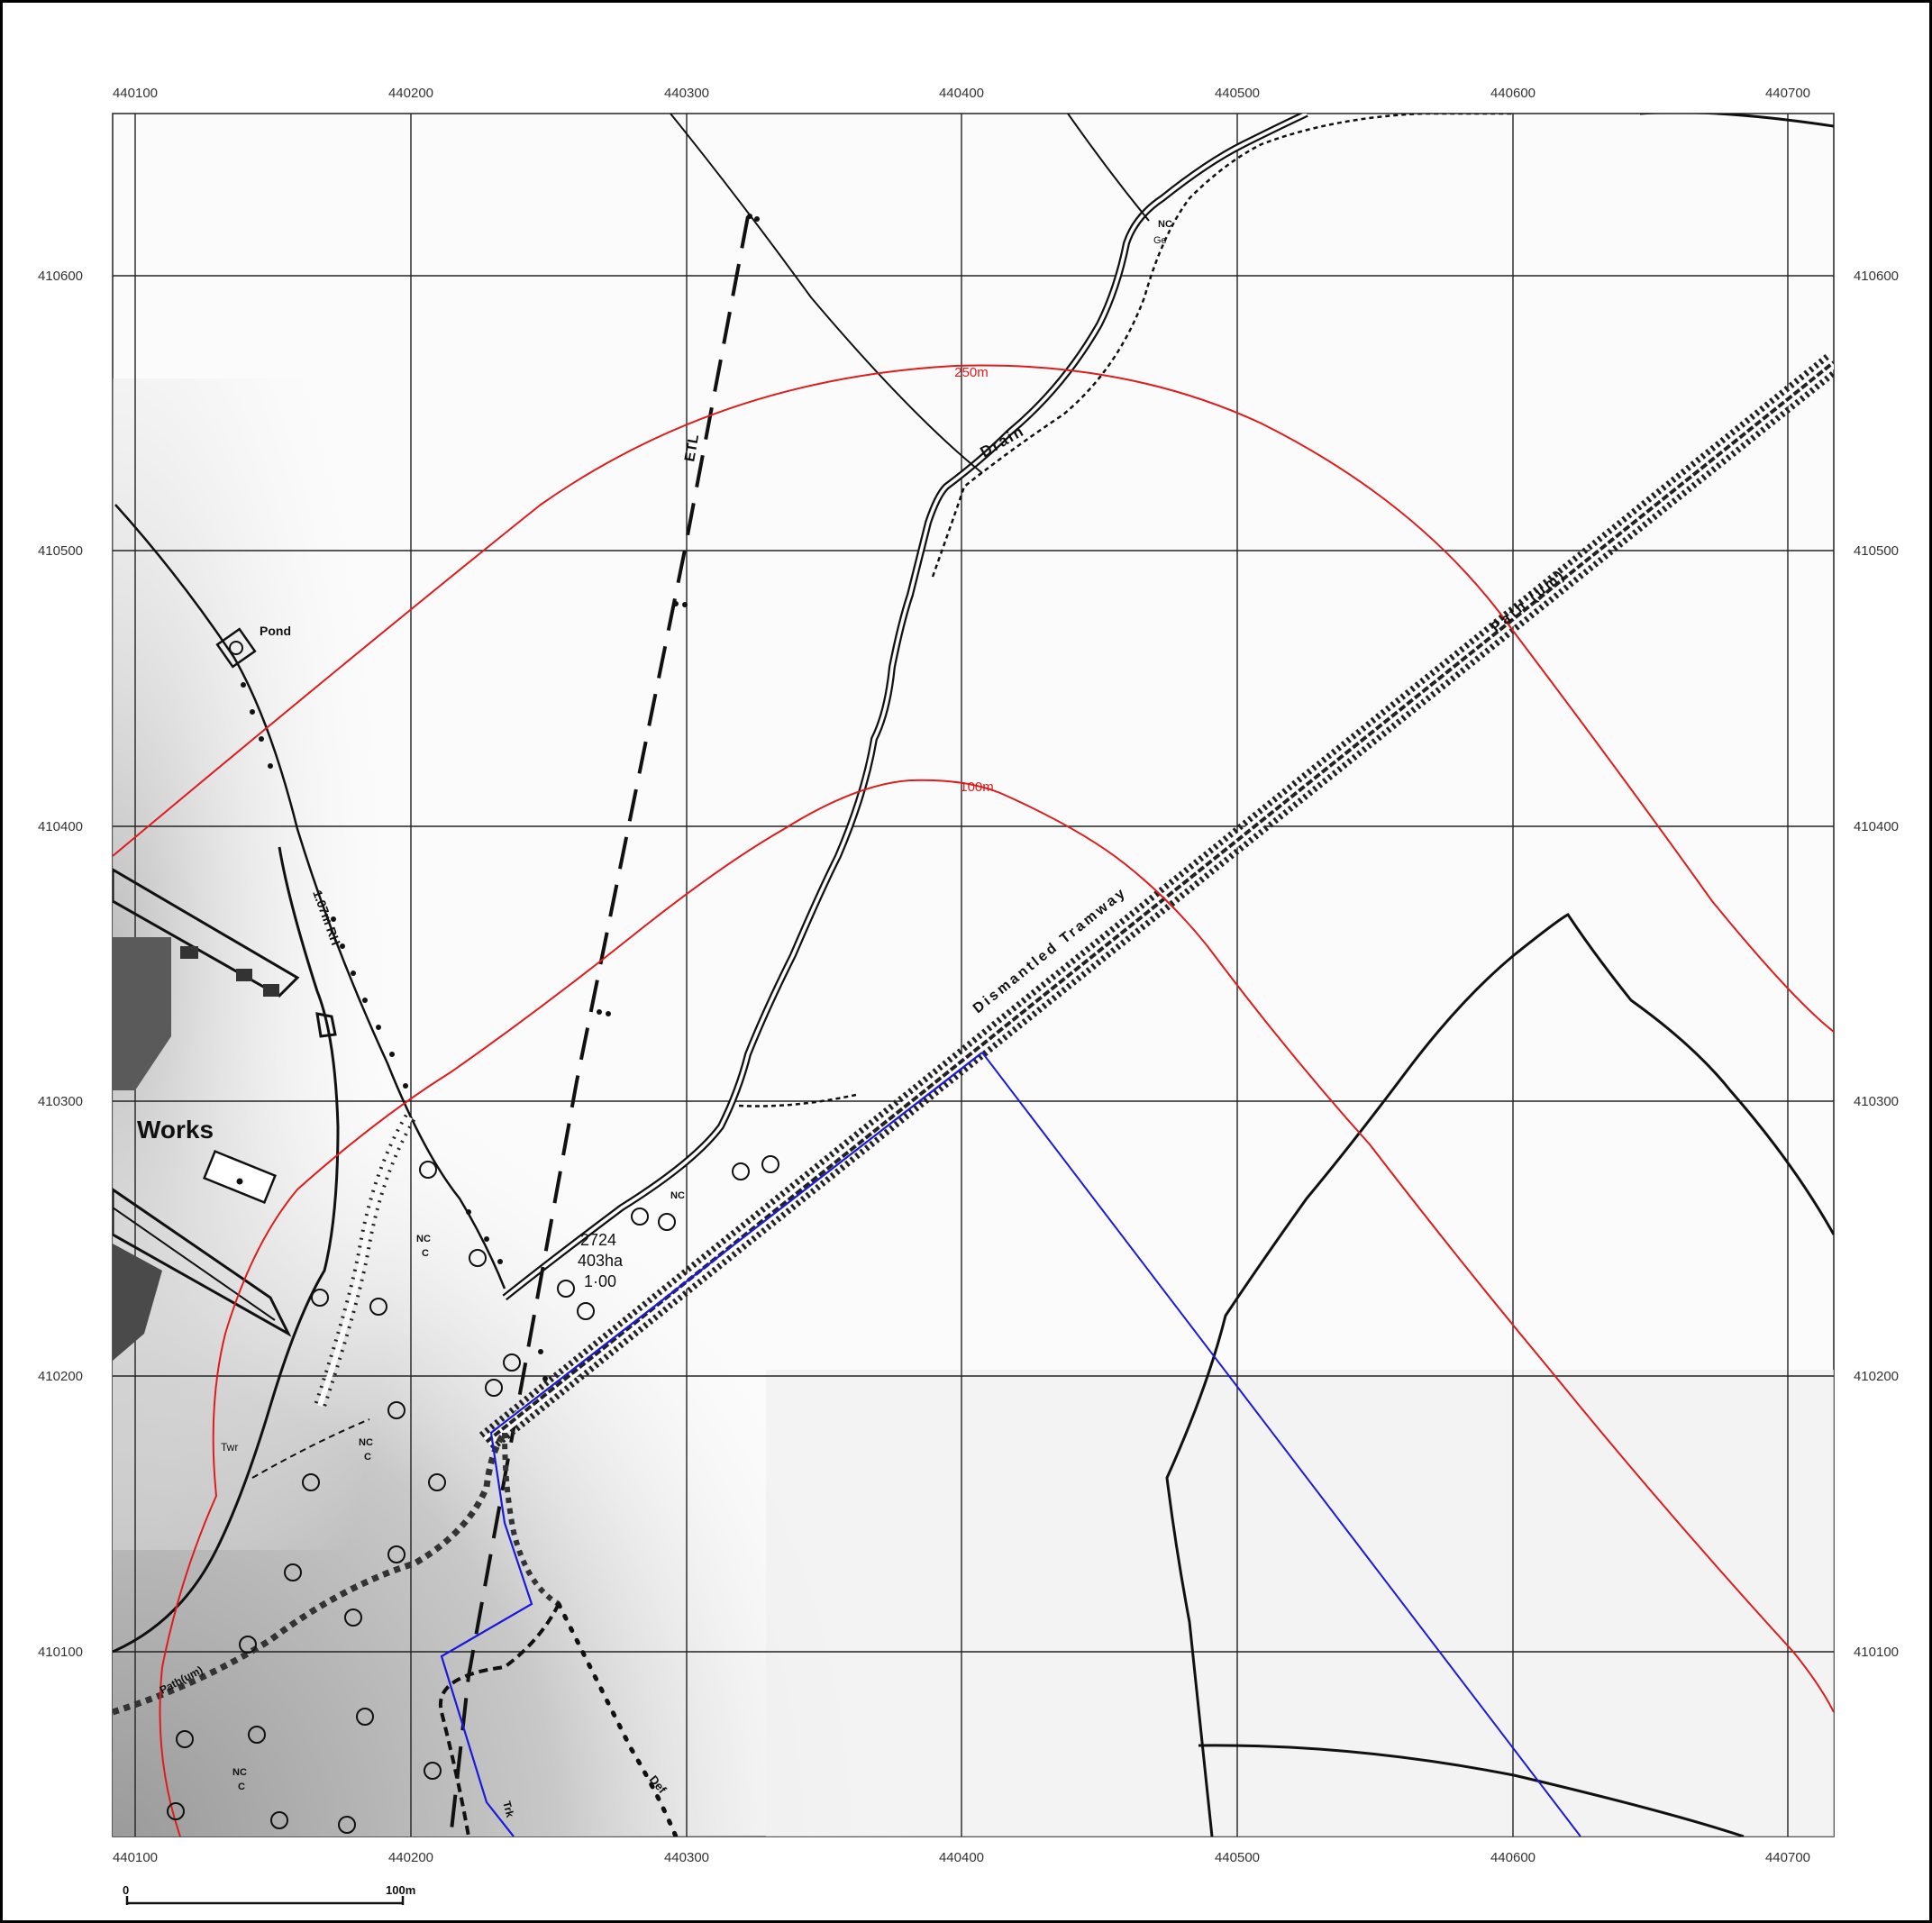 Image resolution: width=1932 pixels, height=1923 pixels. Describe the element at coordinates (692, 448) in the screenshot. I see `etl-label: ETL` at that location.